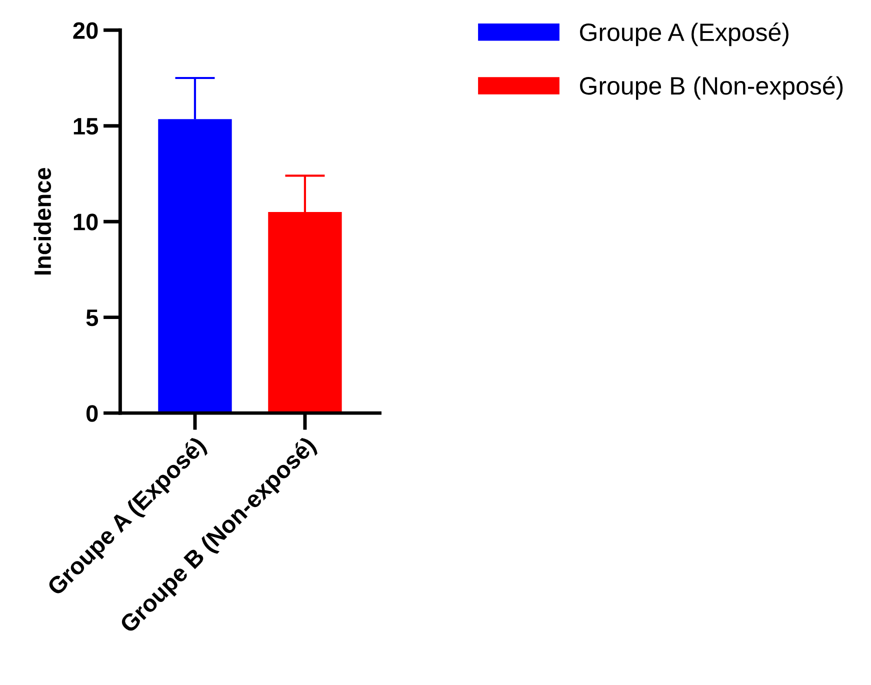 This screenshot has width=871, height=685. What do you see at coordinates (711, 88) in the screenshot?
I see `legend-label: Groupe B (Non-exposé)` at bounding box center [711, 88].